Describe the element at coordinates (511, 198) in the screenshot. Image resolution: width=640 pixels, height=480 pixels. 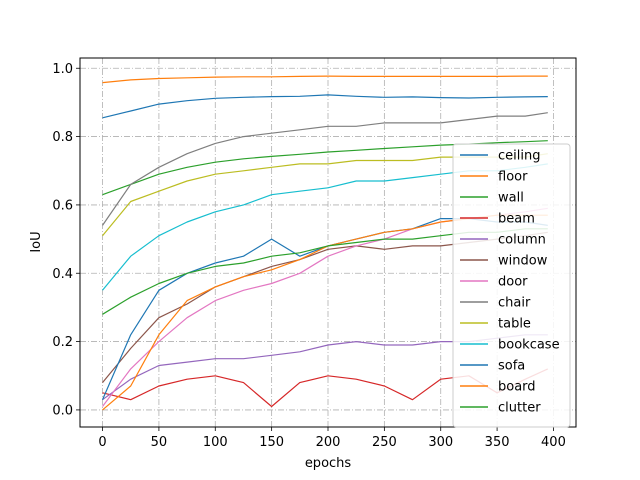
I see `legend-label-wall: wall` at that location.